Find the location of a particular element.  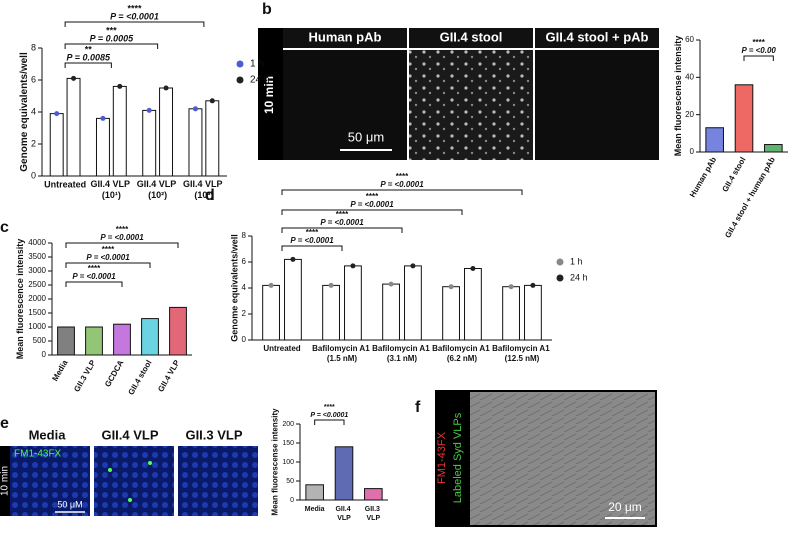

y-tick-label: 2000 is located at coordinates (37, 298).